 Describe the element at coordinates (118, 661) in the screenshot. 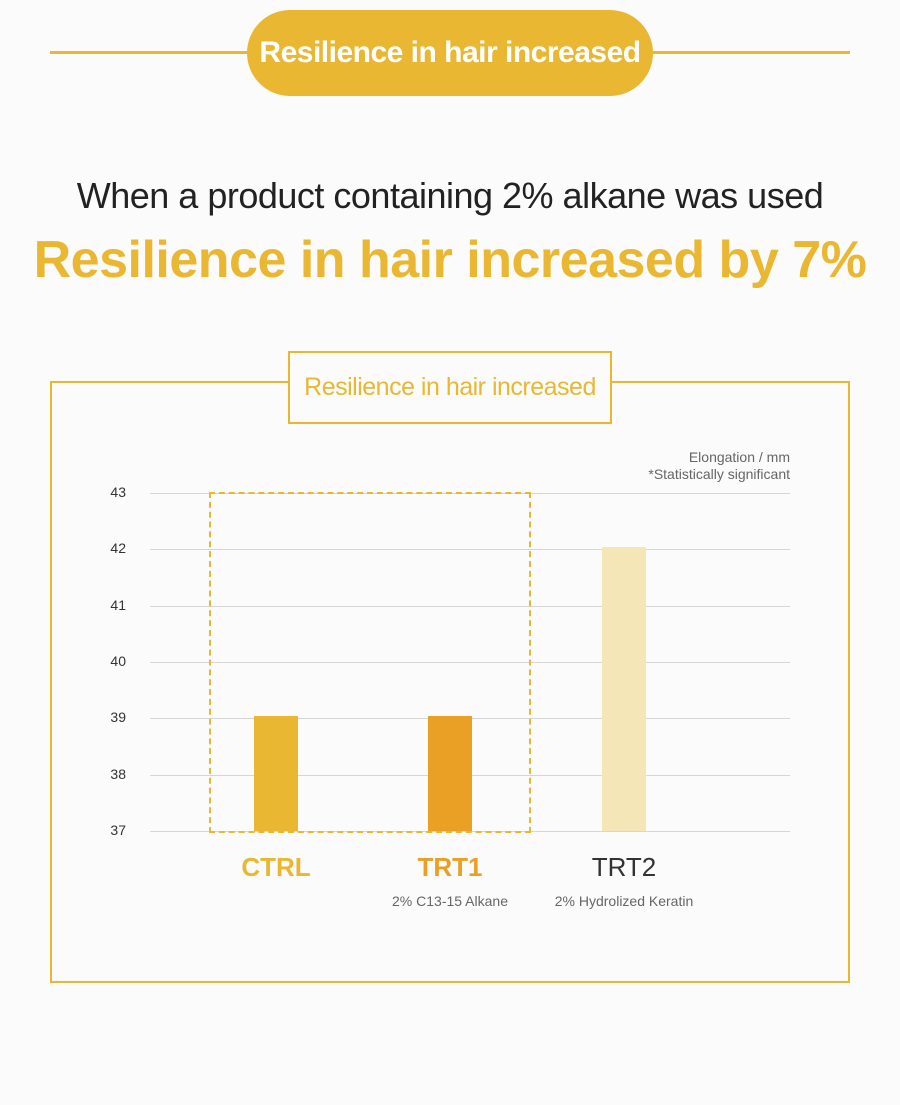

I see `y-tick-label: 40` at that location.